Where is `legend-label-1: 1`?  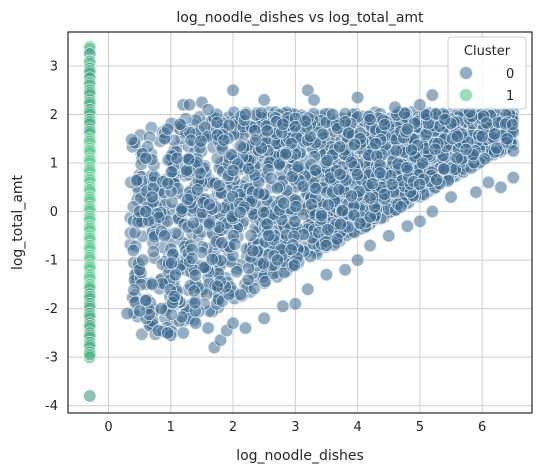
legend-label-1: 1 is located at coordinates (510, 96).